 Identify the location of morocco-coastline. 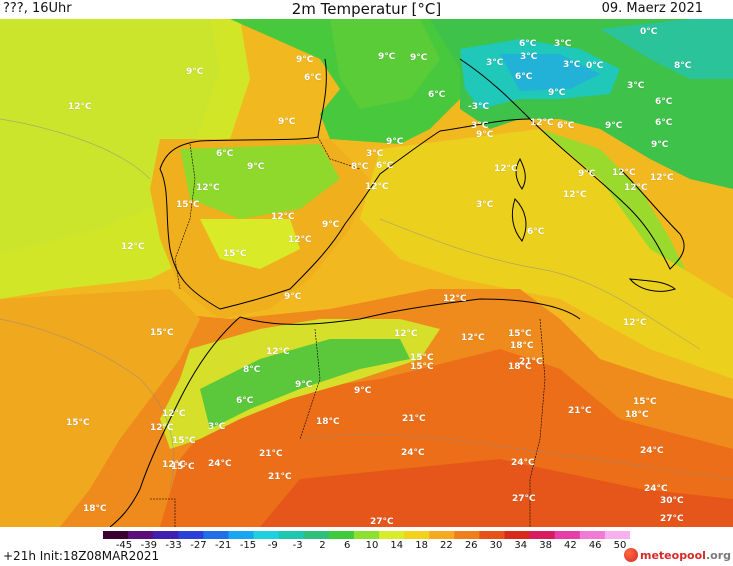
(175, 421).